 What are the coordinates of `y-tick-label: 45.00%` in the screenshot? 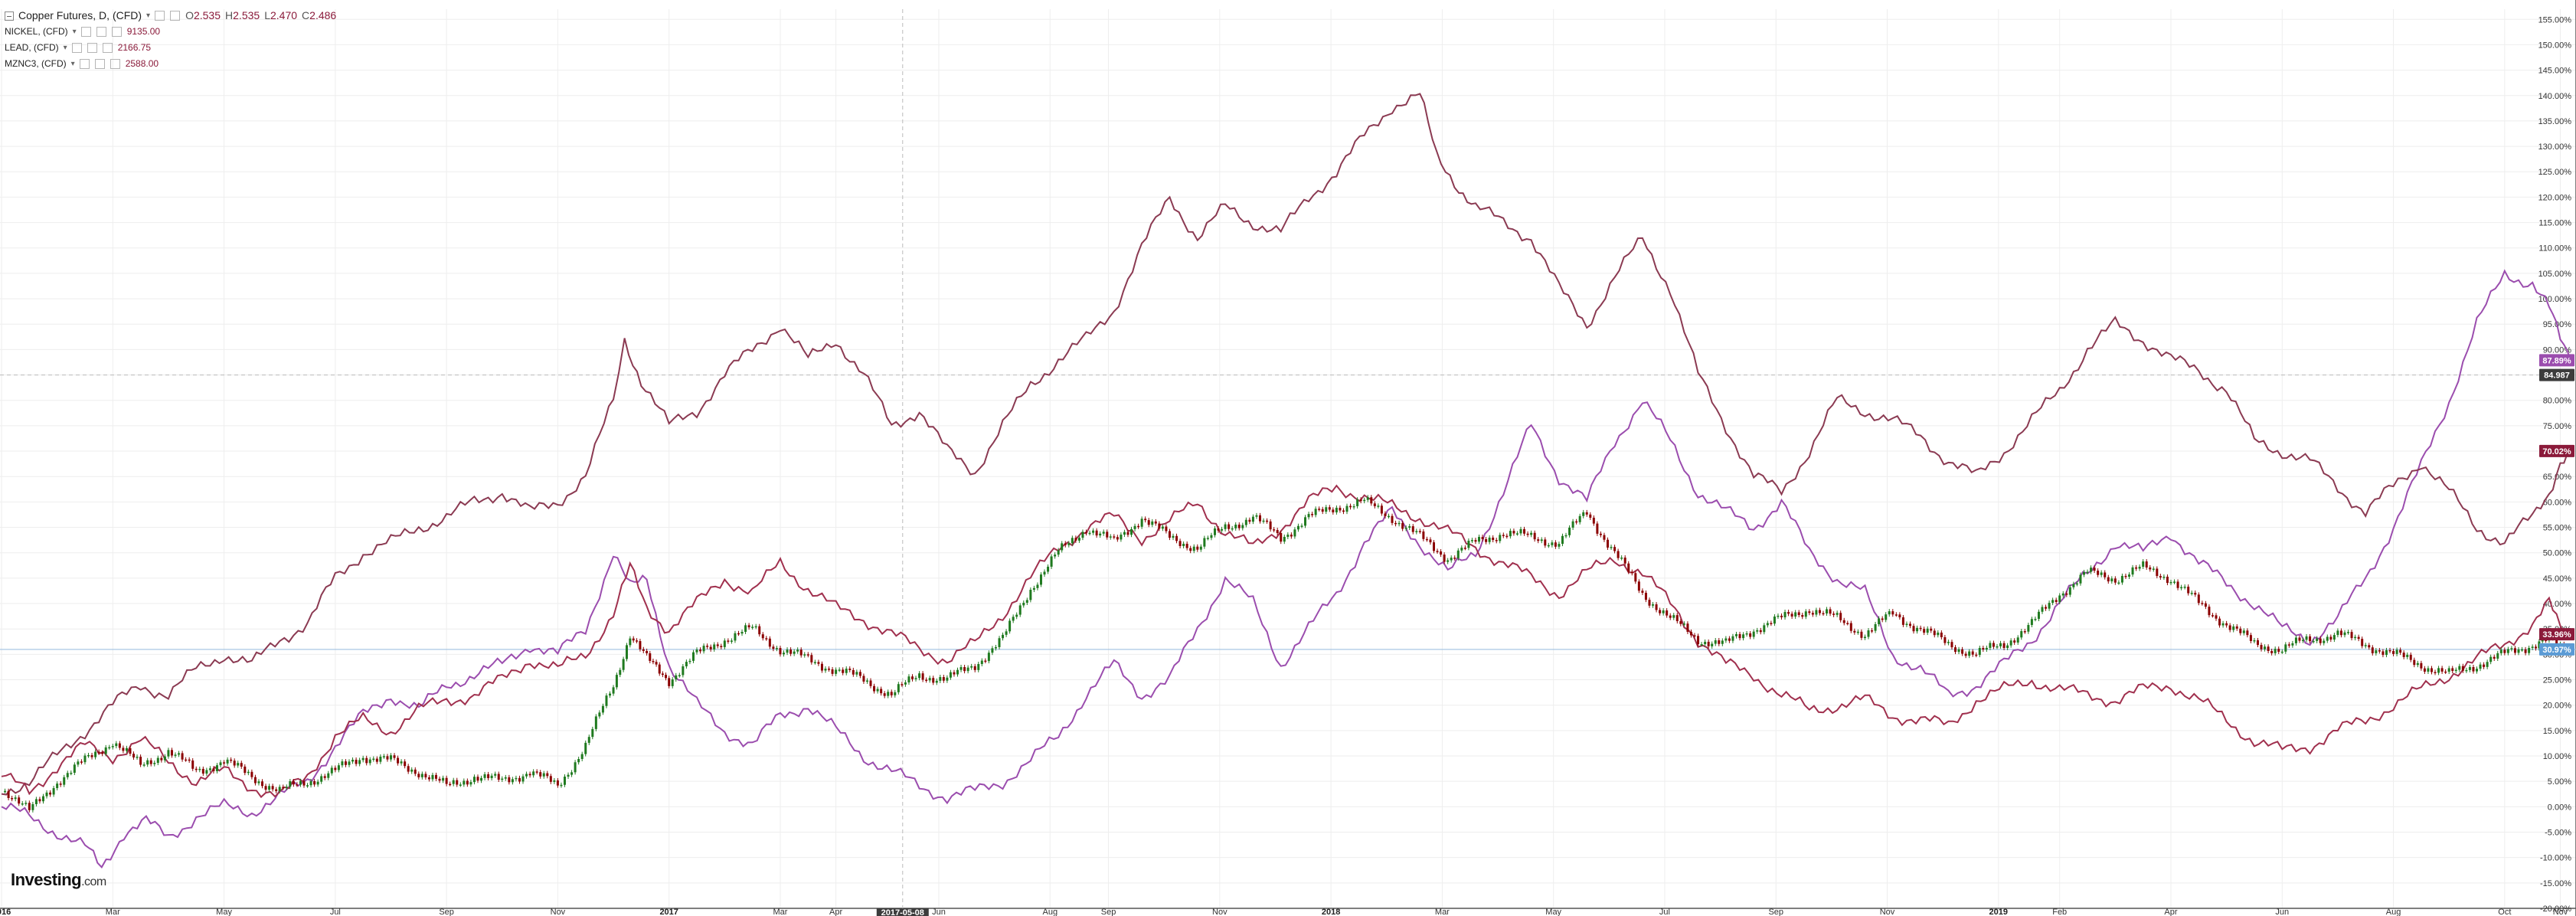 It's located at (2557, 579).